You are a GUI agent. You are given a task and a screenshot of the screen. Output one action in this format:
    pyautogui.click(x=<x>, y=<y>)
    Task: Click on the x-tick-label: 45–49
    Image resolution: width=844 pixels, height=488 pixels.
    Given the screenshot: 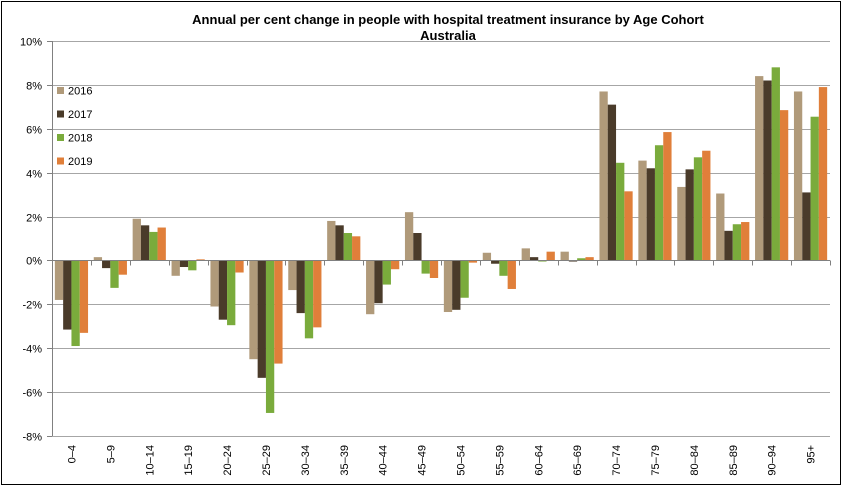 What is the action you would take?
    pyautogui.click(x=423, y=460)
    